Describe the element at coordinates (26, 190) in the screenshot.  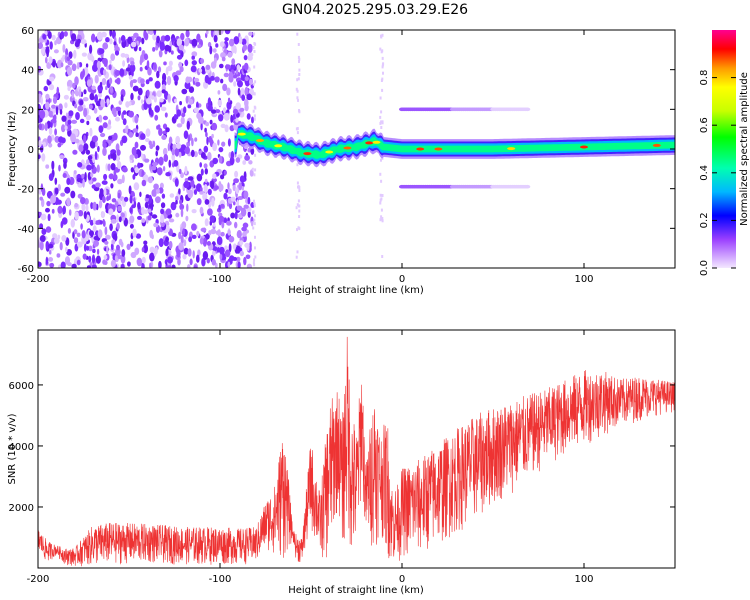
I see `y-tick-label: -20` at that location.